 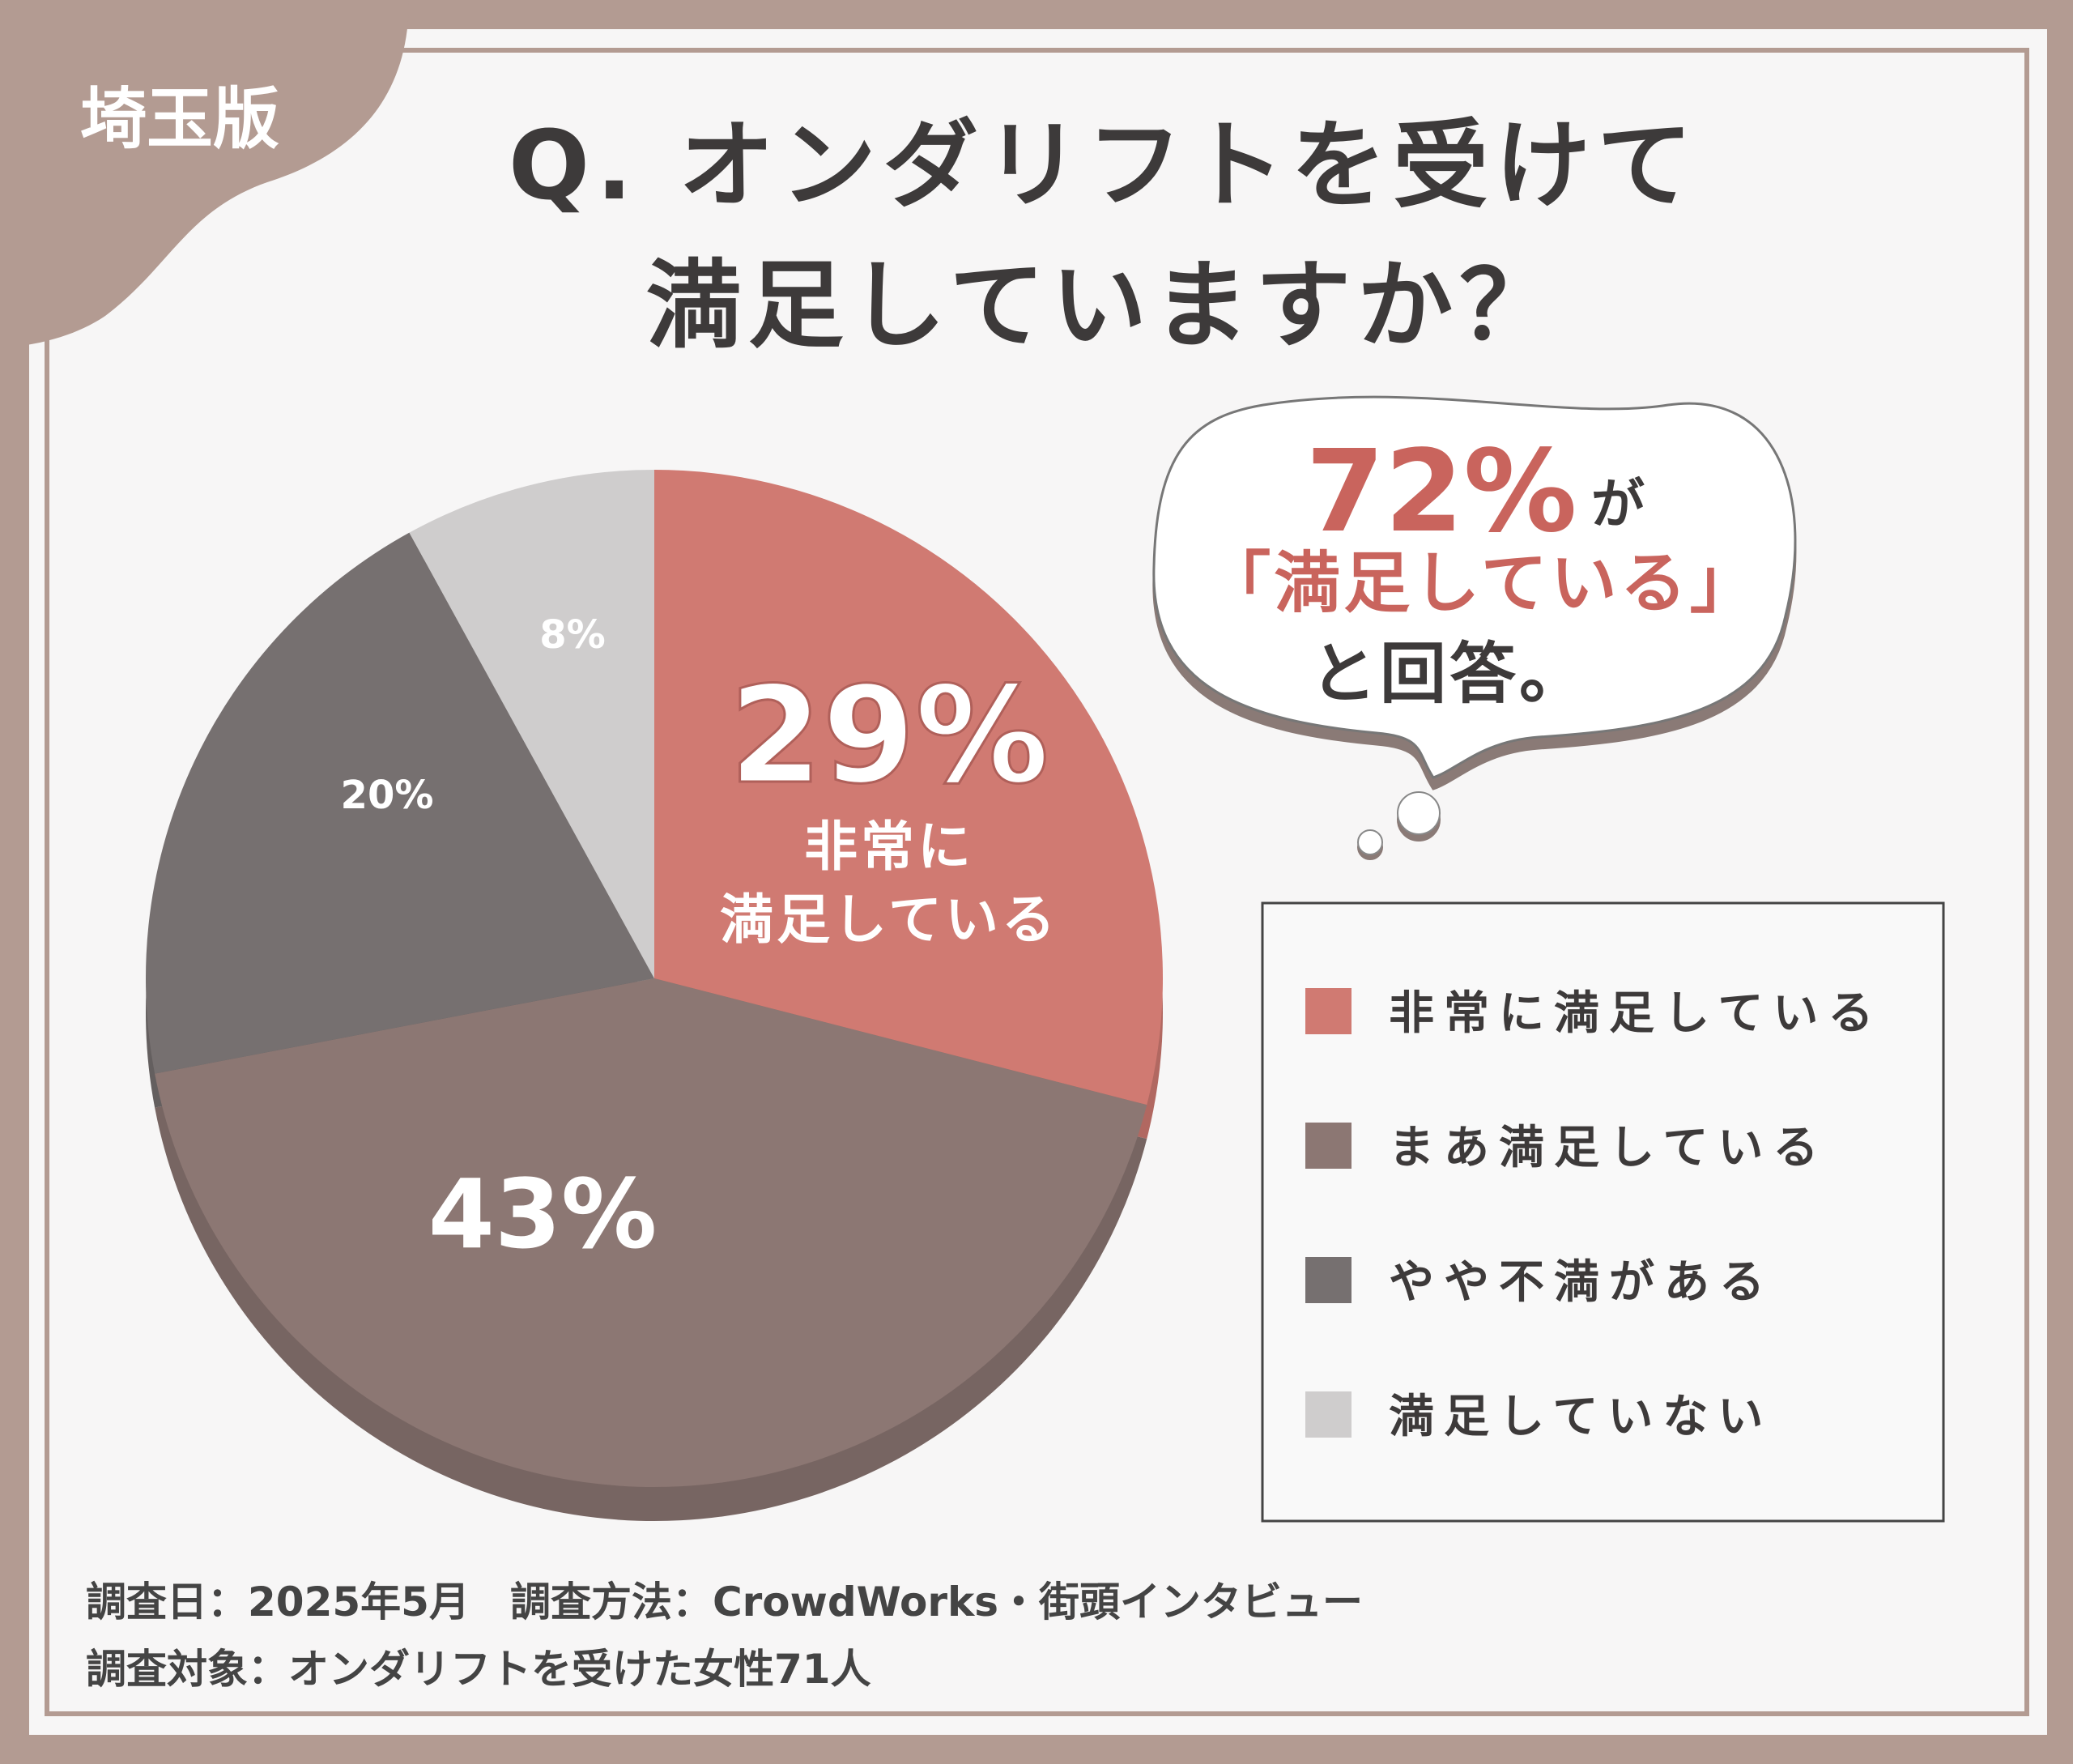 What do you see at coordinates (1618, 504) in the screenshot?
I see `bubble-ga: が` at bounding box center [1618, 504].